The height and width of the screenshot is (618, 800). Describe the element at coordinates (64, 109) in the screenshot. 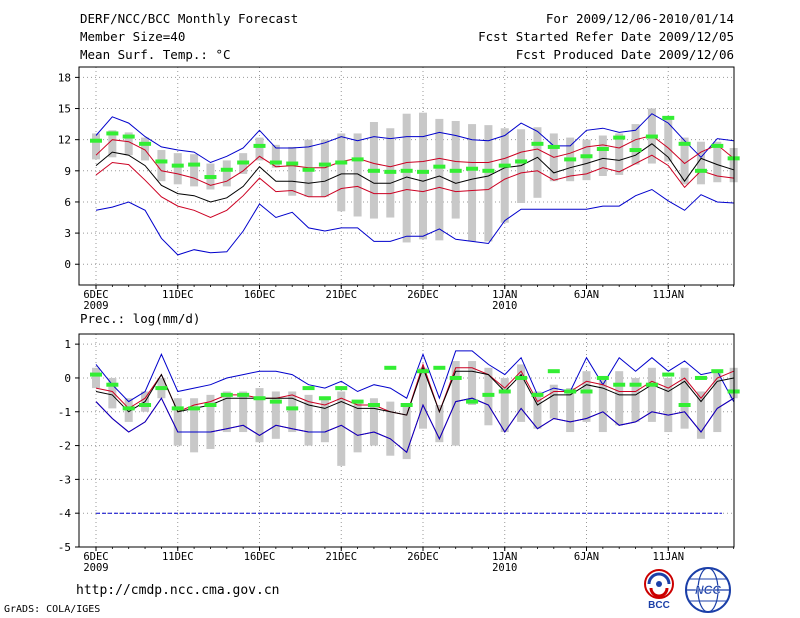

I see `temp-ytick-label: 15` at that location.